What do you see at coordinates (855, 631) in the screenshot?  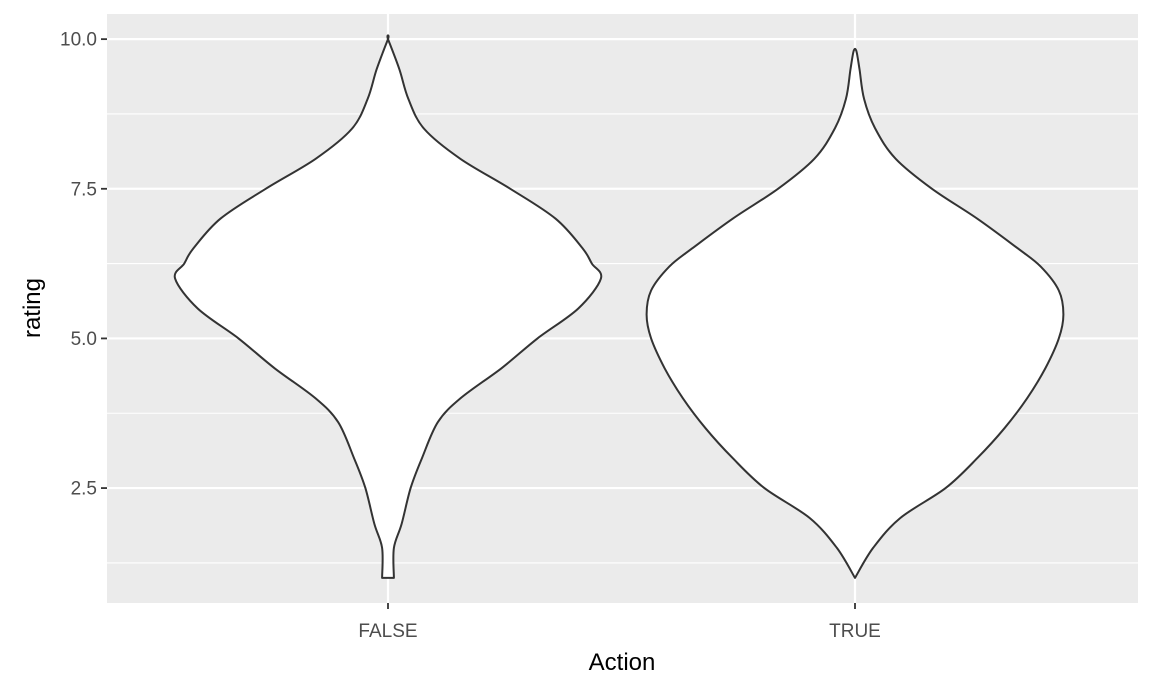 I see `x-tick-label-true: TRUE` at bounding box center [855, 631].